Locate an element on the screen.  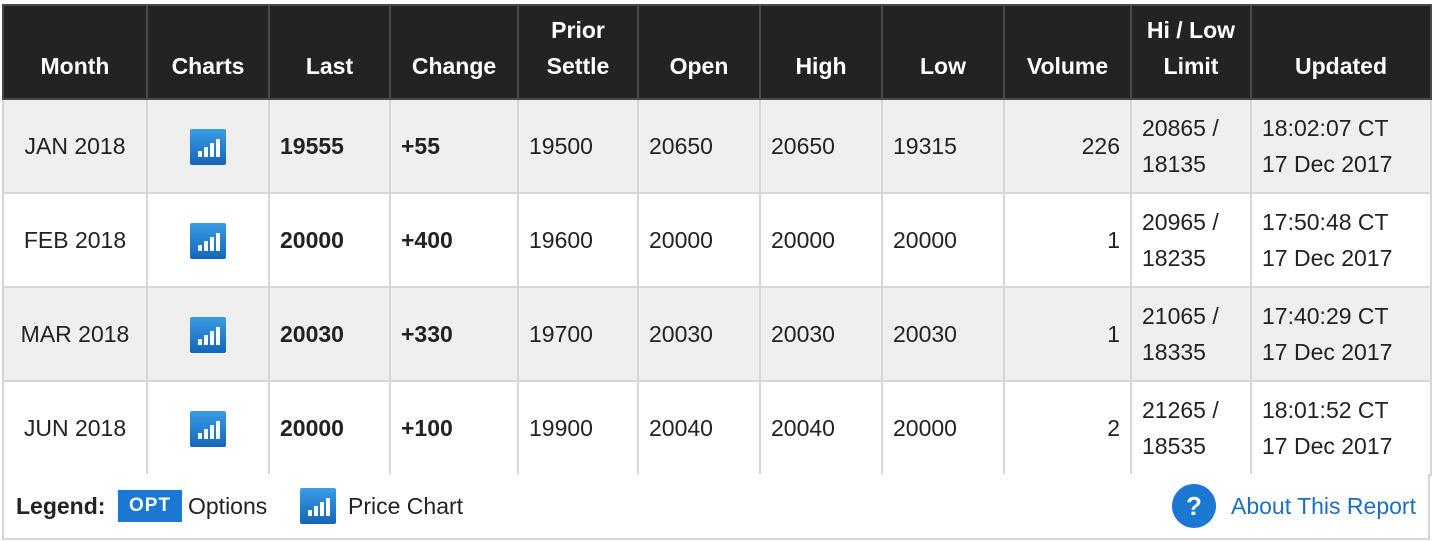
prior-settle-line2: Settle is located at coordinates (578, 66).